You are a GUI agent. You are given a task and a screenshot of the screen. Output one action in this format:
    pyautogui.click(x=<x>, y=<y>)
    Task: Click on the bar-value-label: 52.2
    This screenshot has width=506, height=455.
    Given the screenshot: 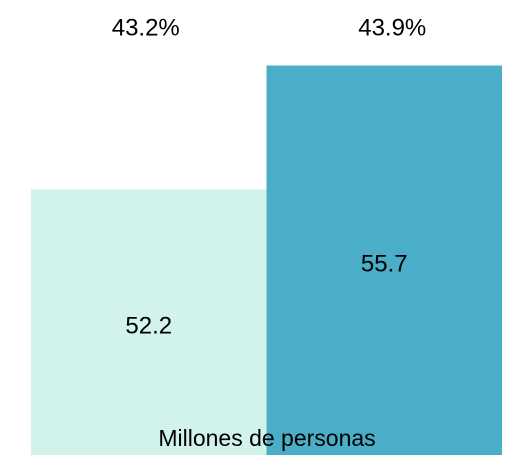 What is the action you would take?
    pyautogui.click(x=148, y=326)
    